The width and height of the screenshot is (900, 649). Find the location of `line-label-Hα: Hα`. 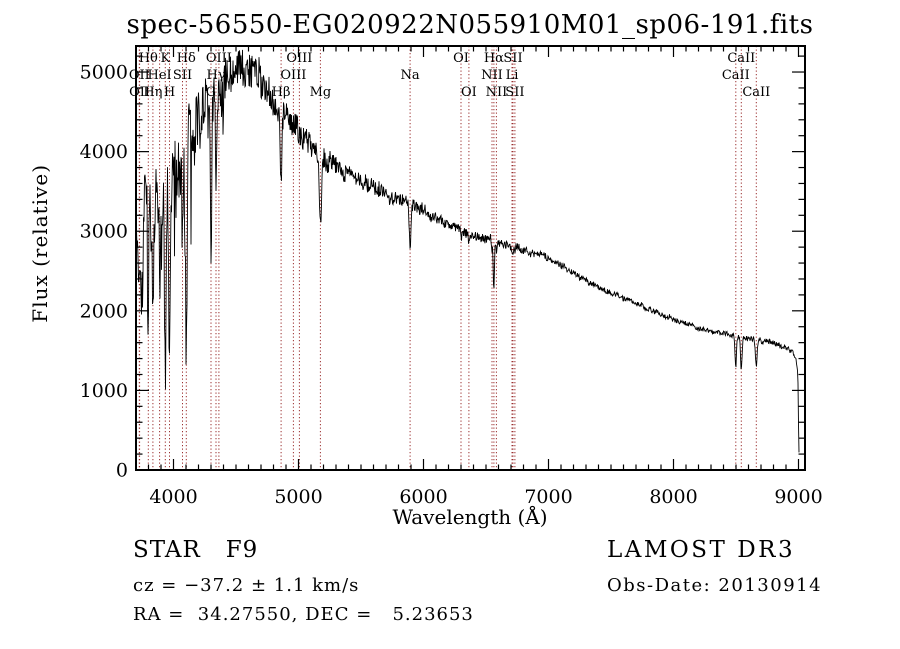

line-label-Hα: Hα is located at coordinates (494, 58).